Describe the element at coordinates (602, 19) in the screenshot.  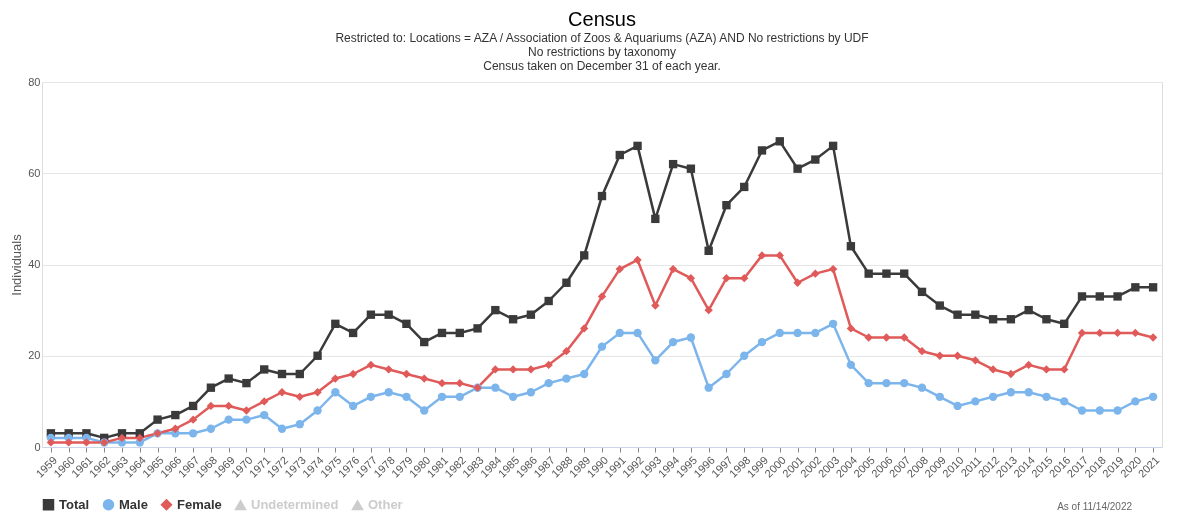
I see `chart-title: Census` at that location.